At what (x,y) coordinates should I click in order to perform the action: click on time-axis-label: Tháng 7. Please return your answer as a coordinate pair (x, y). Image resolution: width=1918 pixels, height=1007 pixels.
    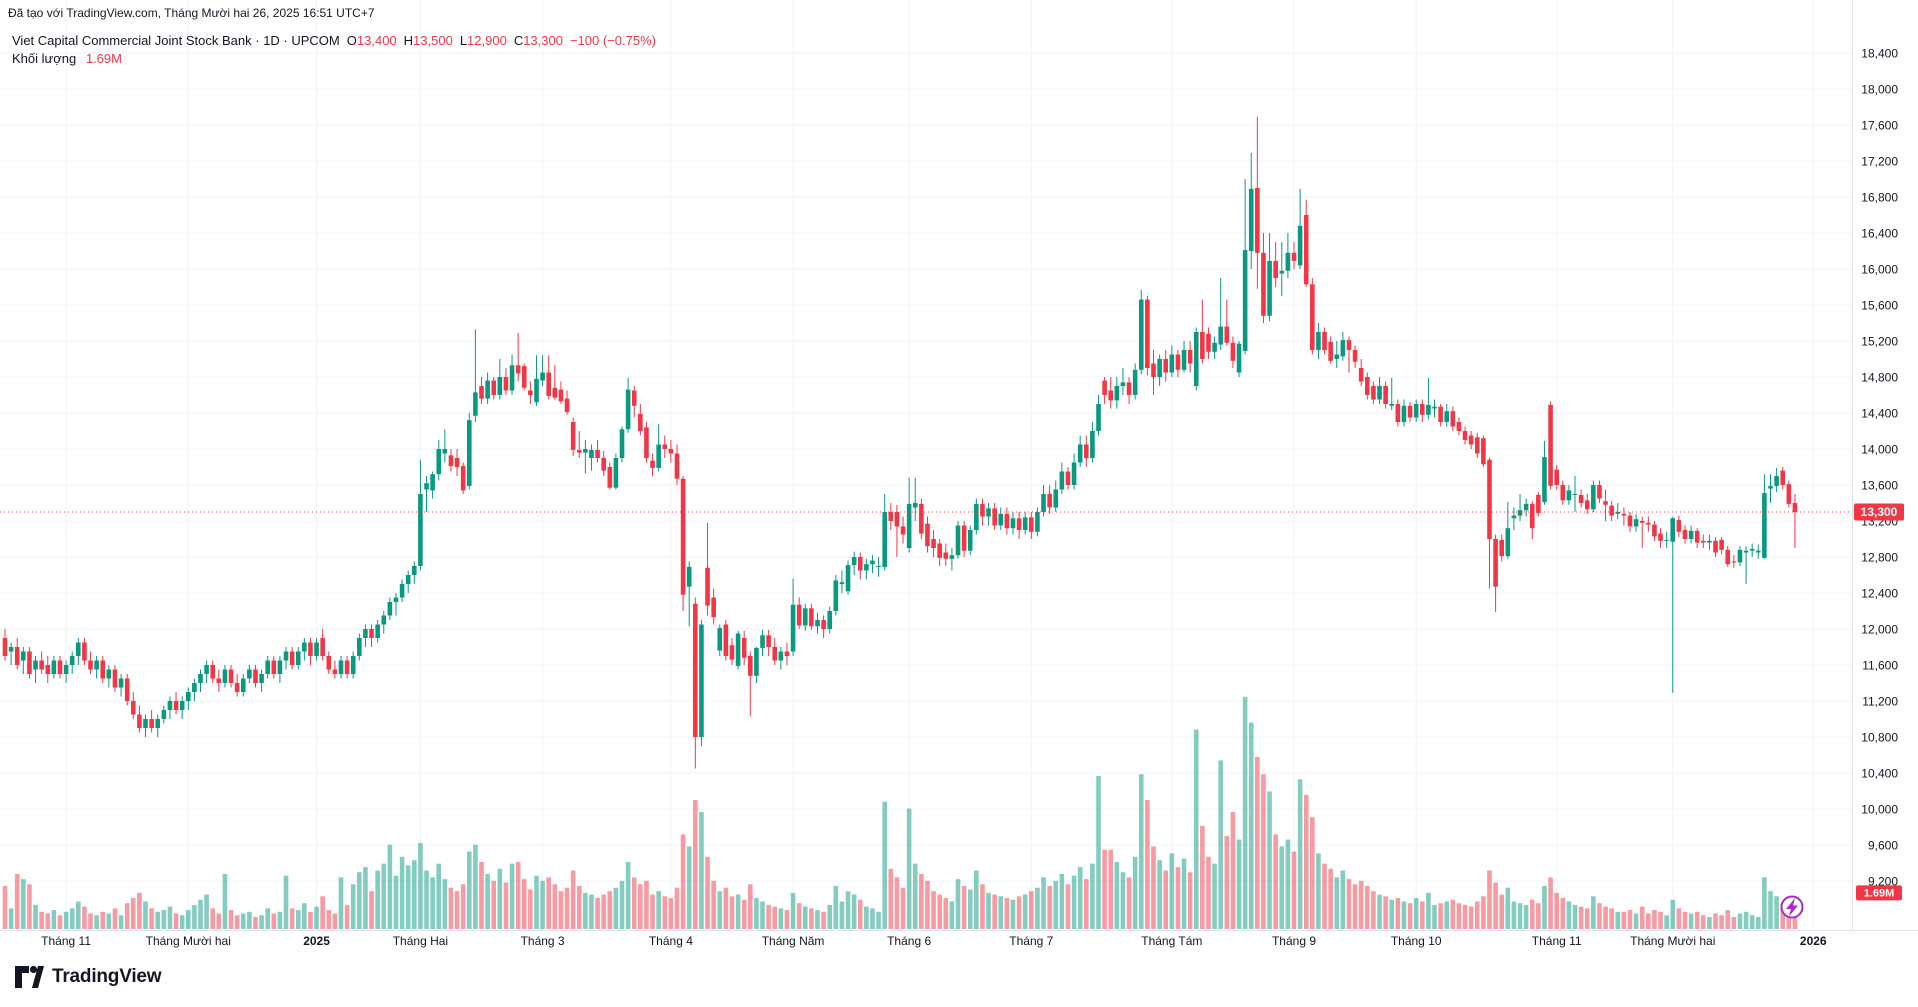
    Looking at the image, I should click on (1031, 941).